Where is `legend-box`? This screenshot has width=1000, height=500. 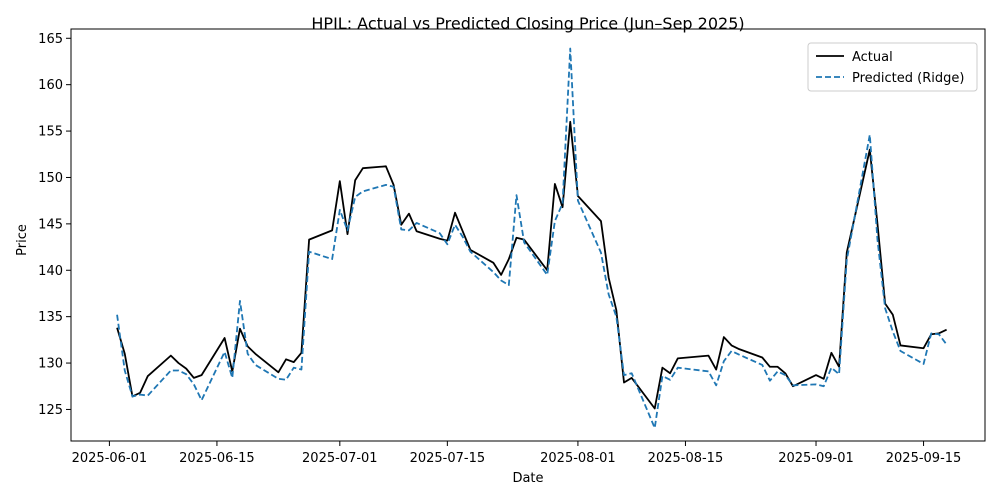
legend-box is located at coordinates (892, 67).